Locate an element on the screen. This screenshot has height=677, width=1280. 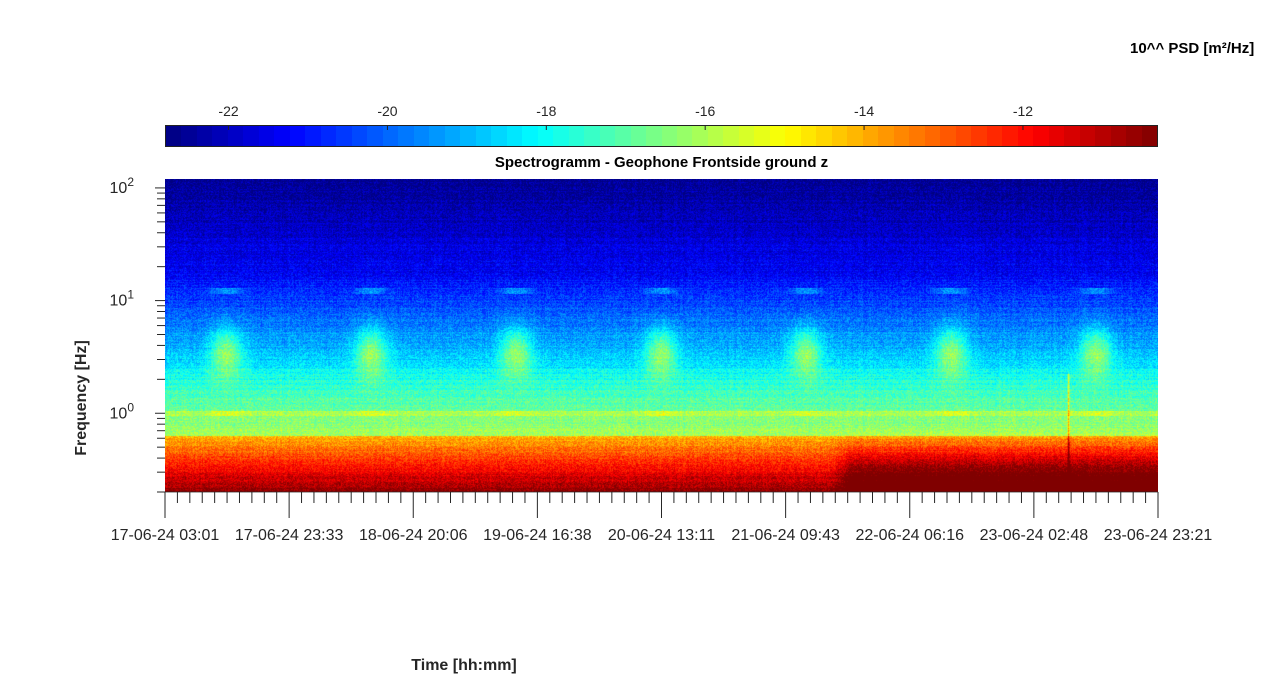
x-tick-label: 17-06-24 03:01 is located at coordinates (165, 535).